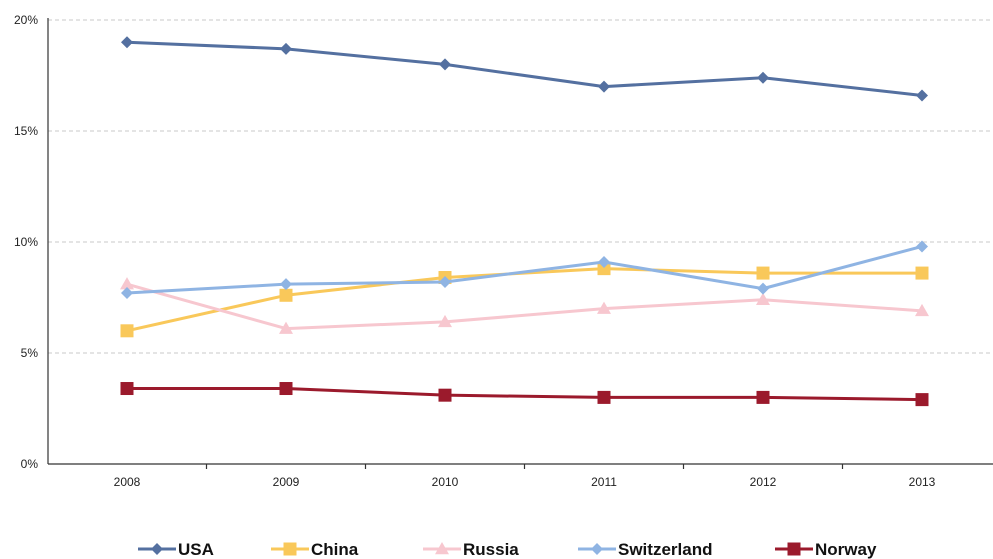 The height and width of the screenshot is (559, 993). I want to click on series-line-usa, so click(524, 68).